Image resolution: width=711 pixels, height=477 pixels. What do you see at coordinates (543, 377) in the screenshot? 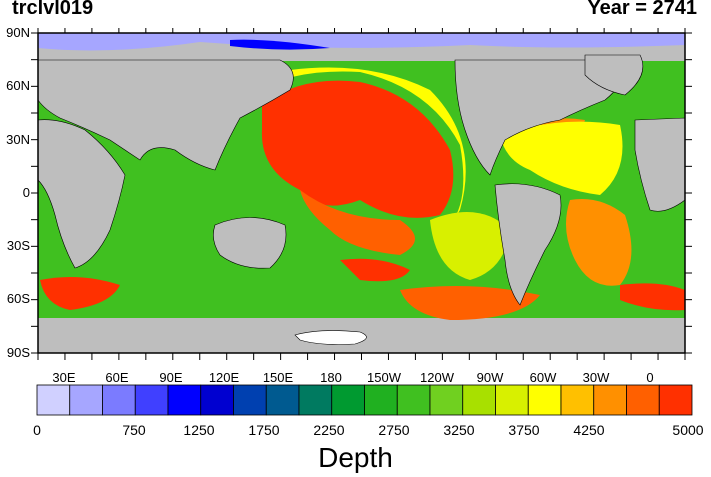
I see `lon-label-60w: 60W` at bounding box center [543, 377].